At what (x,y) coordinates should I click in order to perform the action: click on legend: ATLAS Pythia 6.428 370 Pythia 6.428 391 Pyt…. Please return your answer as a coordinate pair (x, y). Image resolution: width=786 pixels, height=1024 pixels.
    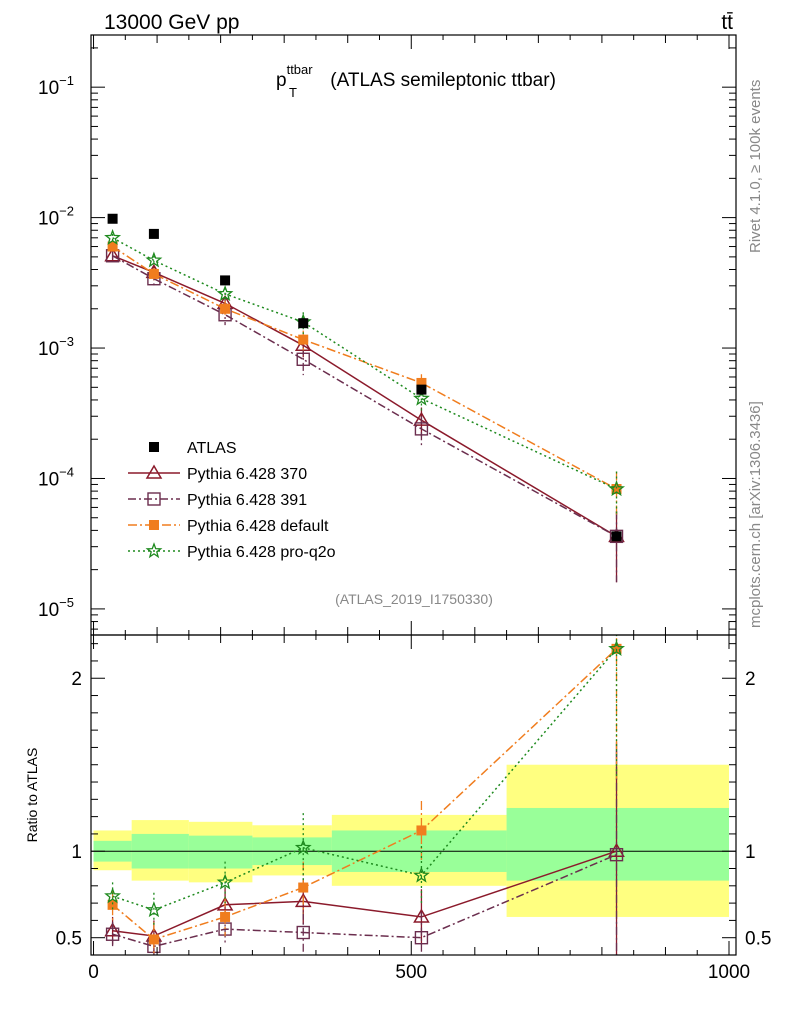
    Looking at the image, I should click on (232, 500).